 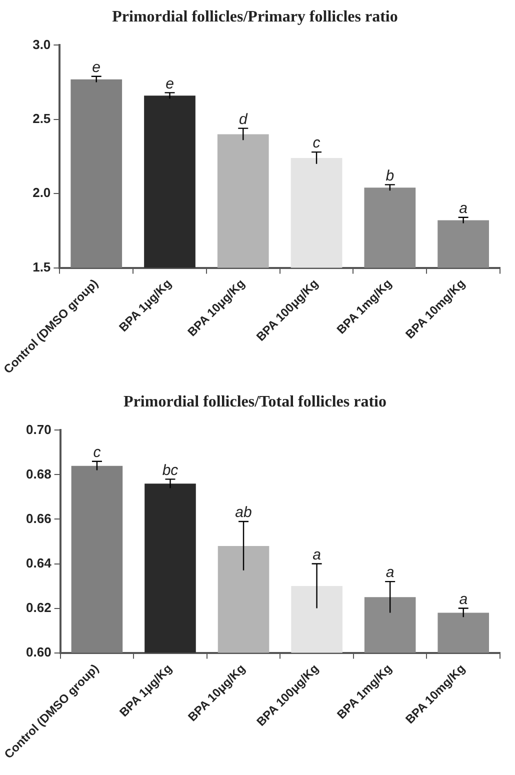 I want to click on y-tick-label: 0.62, so click(x=39, y=607).